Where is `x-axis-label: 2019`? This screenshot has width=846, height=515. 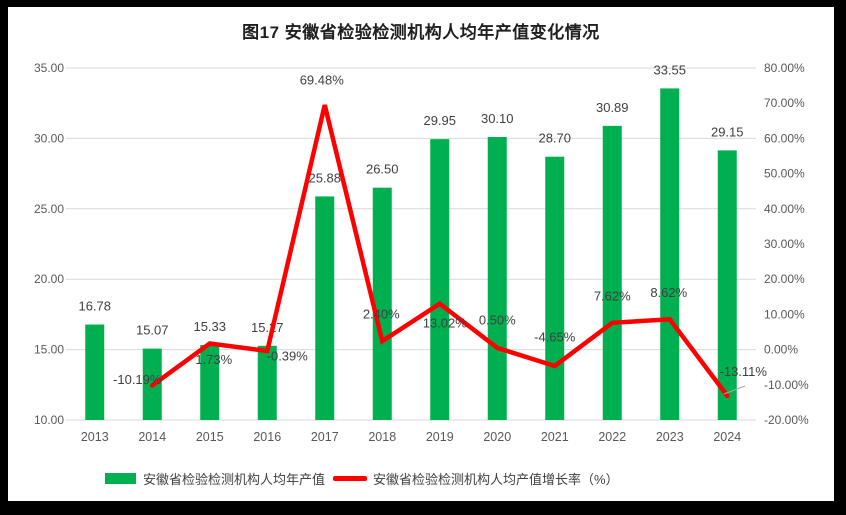
x-axis-label: 2019 is located at coordinates (440, 437).